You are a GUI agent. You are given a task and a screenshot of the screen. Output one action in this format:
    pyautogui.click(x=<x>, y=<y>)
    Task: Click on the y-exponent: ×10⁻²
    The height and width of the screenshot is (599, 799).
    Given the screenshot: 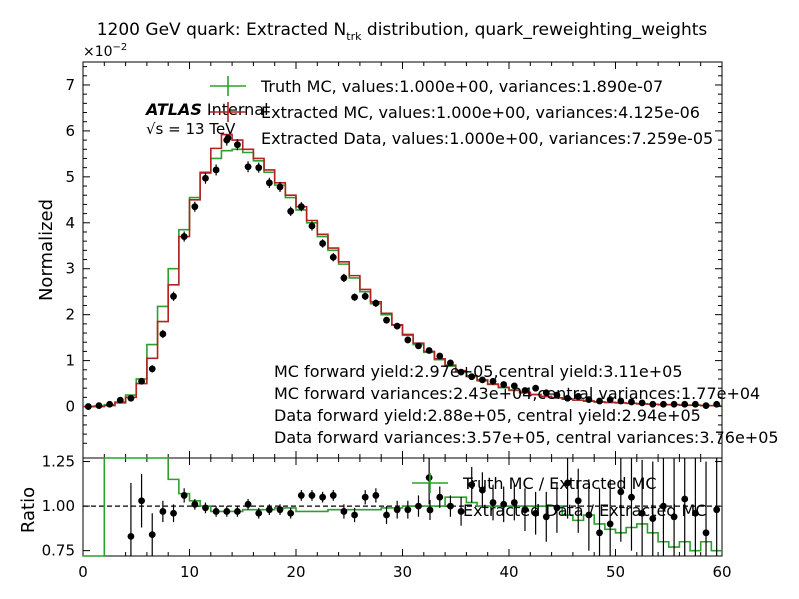 What is the action you would take?
    pyautogui.click(x=105, y=51)
    